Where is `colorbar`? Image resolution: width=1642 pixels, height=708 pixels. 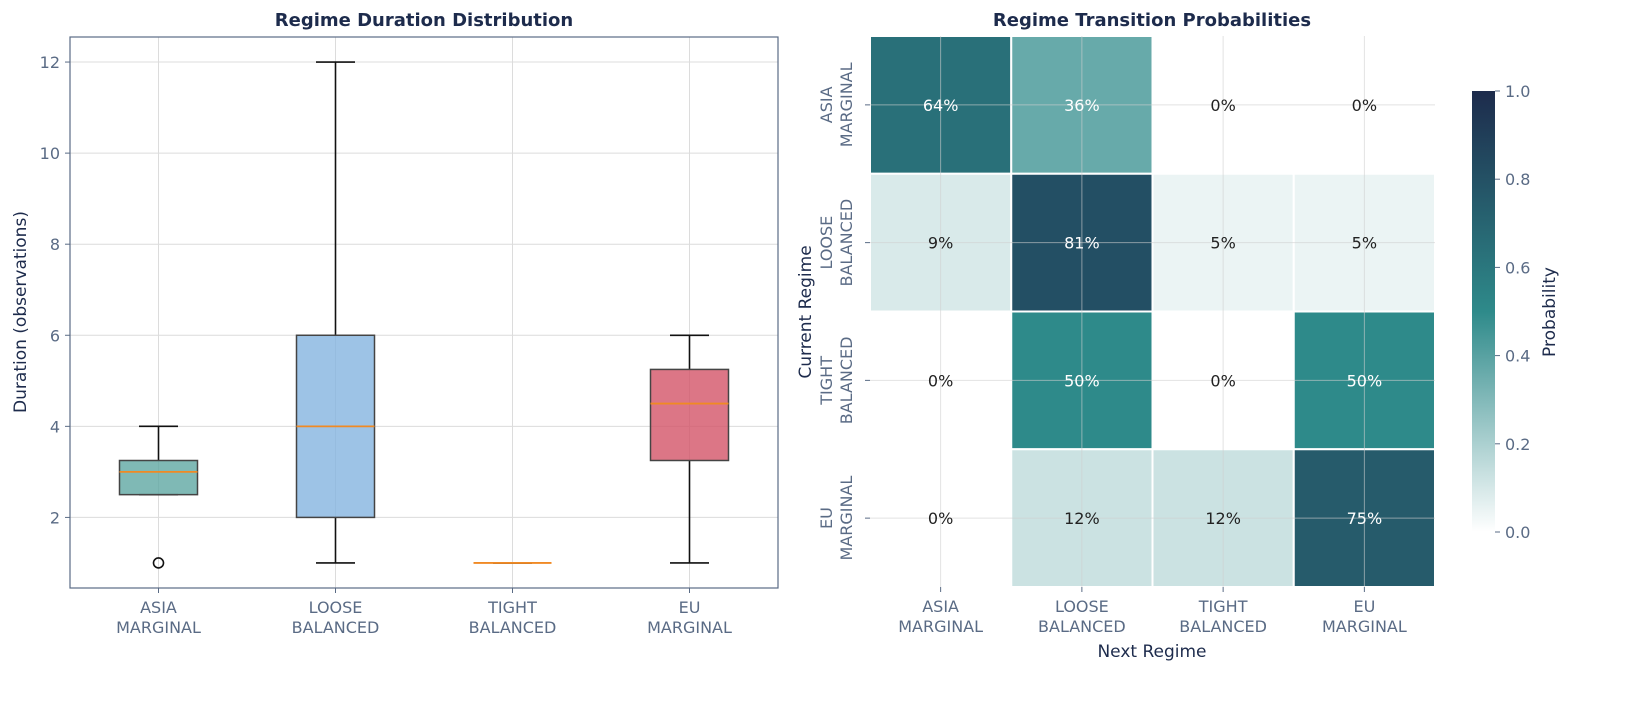
colorbar is located at coordinates (1483, 311).